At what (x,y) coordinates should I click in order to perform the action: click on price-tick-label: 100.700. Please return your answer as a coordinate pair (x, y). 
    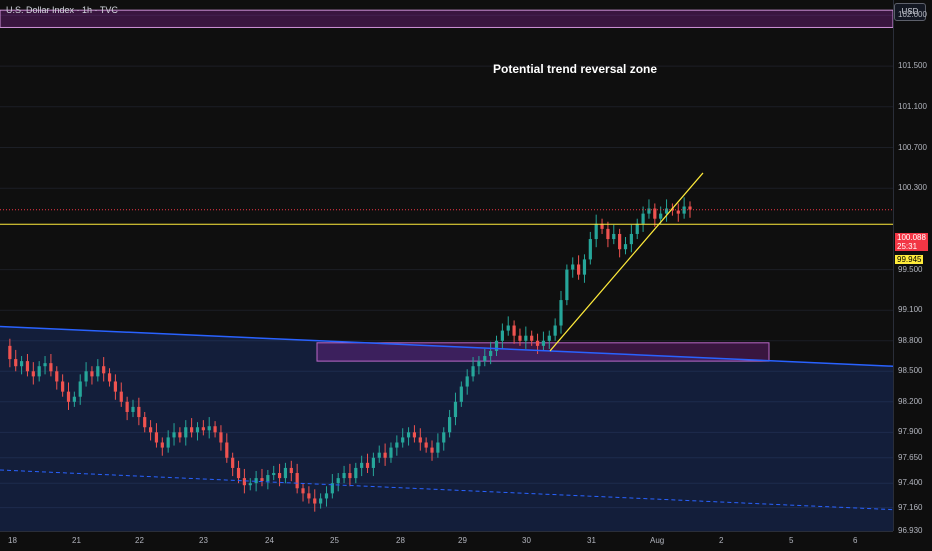
    Looking at the image, I should click on (912, 147).